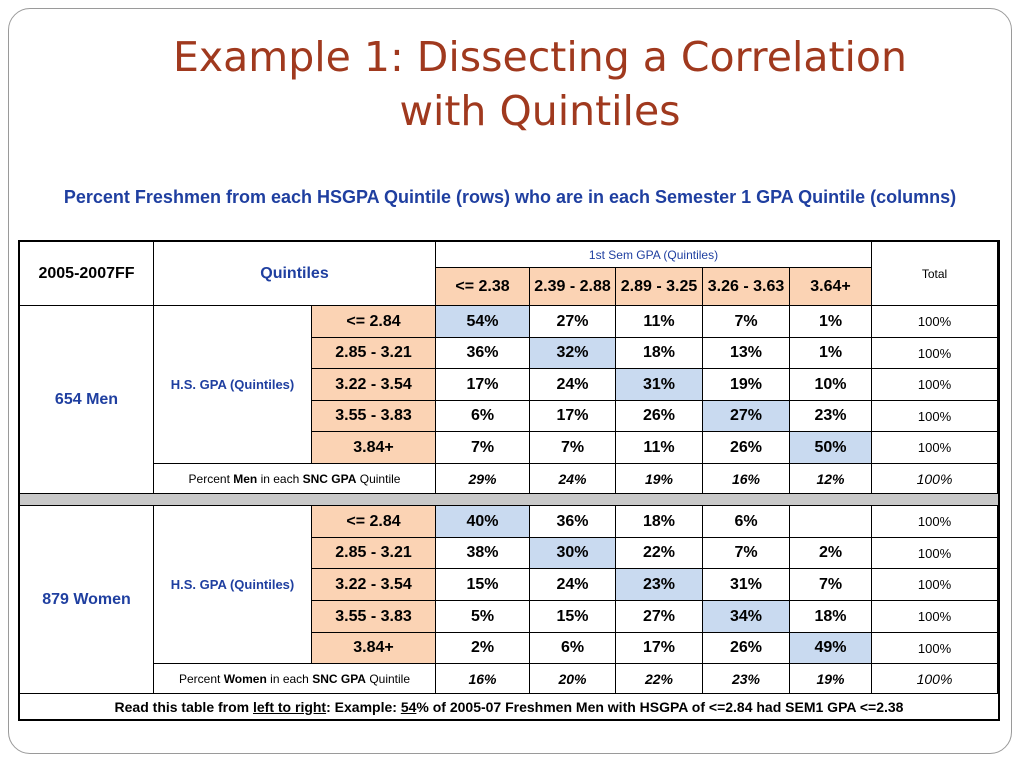 The width and height of the screenshot is (1024, 768). What do you see at coordinates (831, 479) in the screenshot?
I see `summary-value: 12%` at bounding box center [831, 479].